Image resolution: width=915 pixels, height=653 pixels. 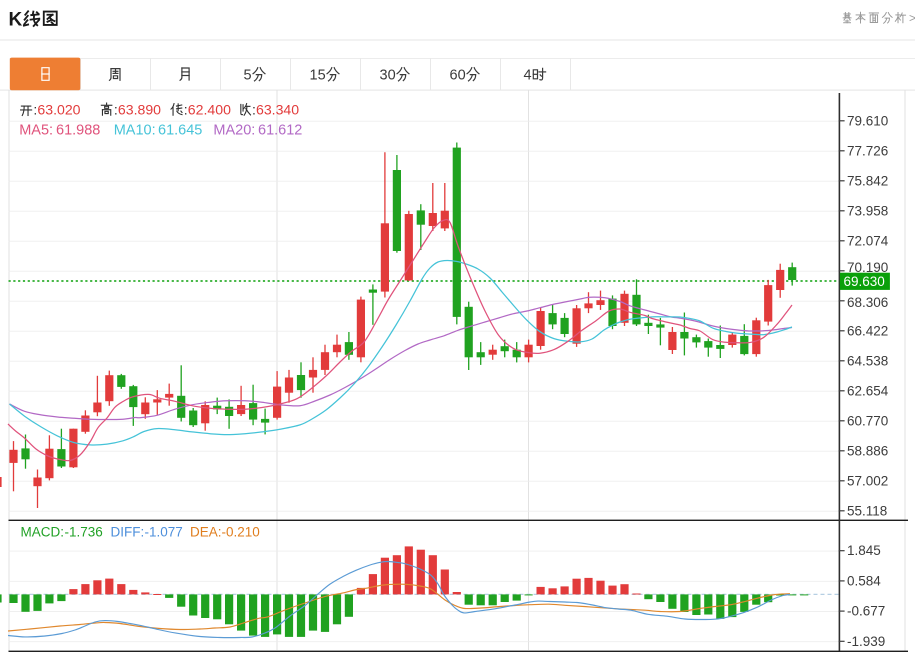 I want to click on svg-text: K, so click(x=16, y=20).